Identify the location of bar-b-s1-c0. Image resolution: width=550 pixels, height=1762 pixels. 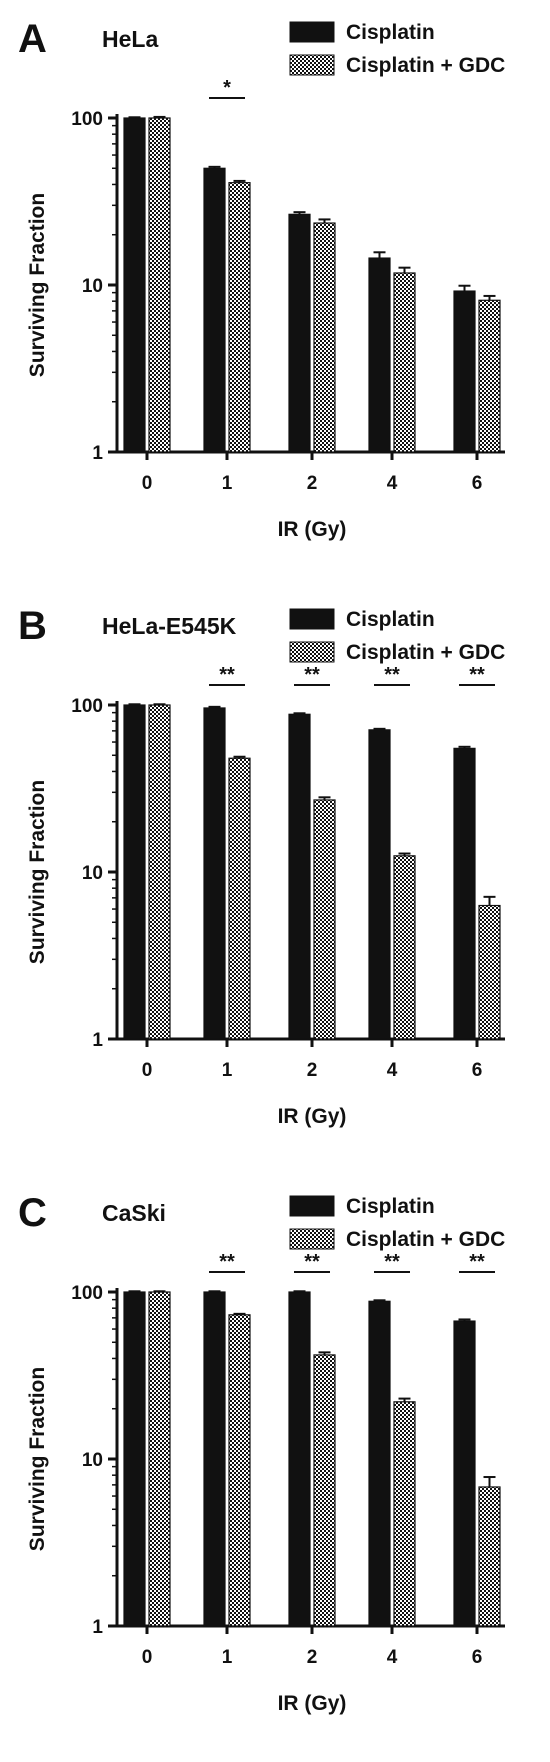
(159, 872).